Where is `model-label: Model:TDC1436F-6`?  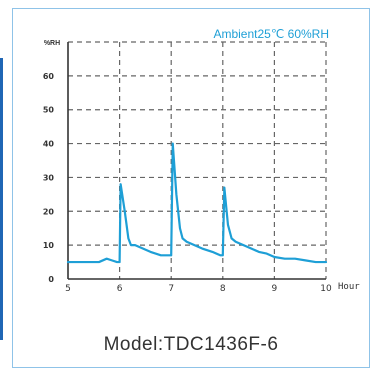 model-label: Model:TDC1436F-6 is located at coordinates (191, 344).